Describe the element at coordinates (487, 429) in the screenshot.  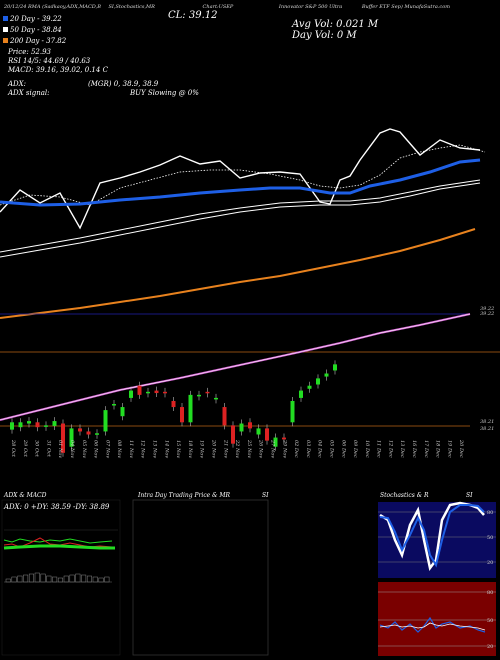
I see `level-label-4: 38.21` at that location.